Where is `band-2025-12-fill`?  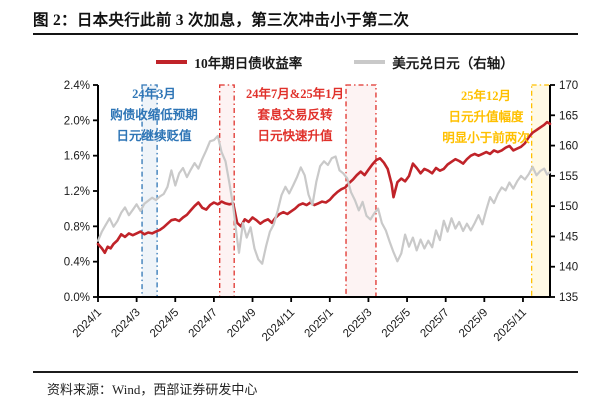 band-2025-12-fill is located at coordinates (540, 191).